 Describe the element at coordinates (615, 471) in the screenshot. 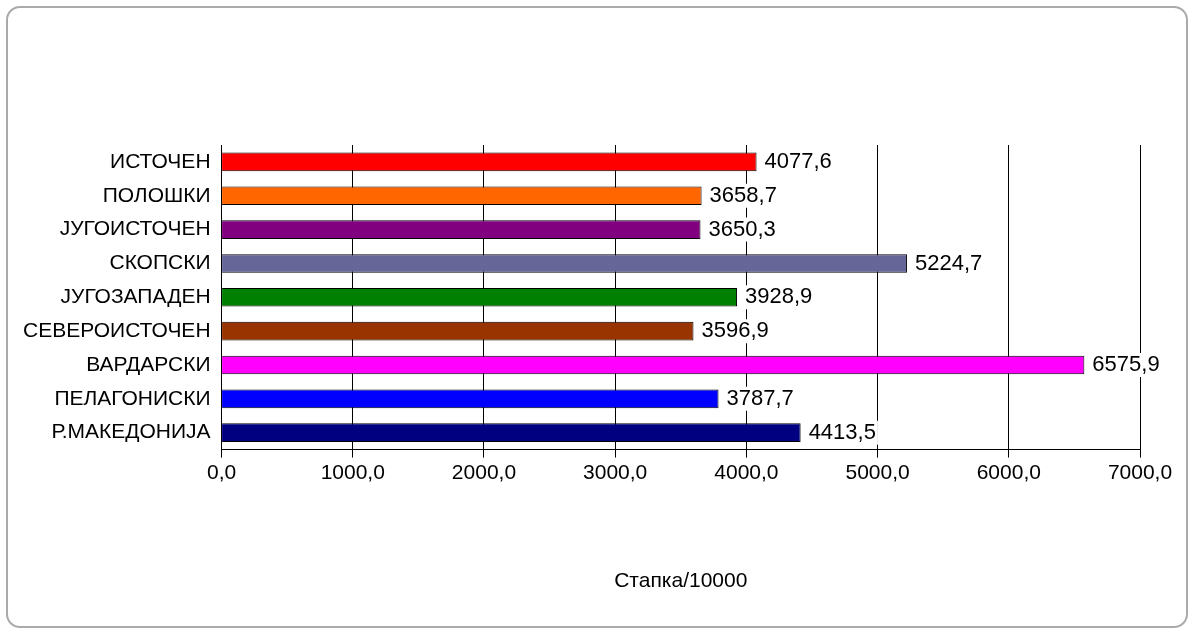

I see `x-tick-label: 3000,0` at that location.